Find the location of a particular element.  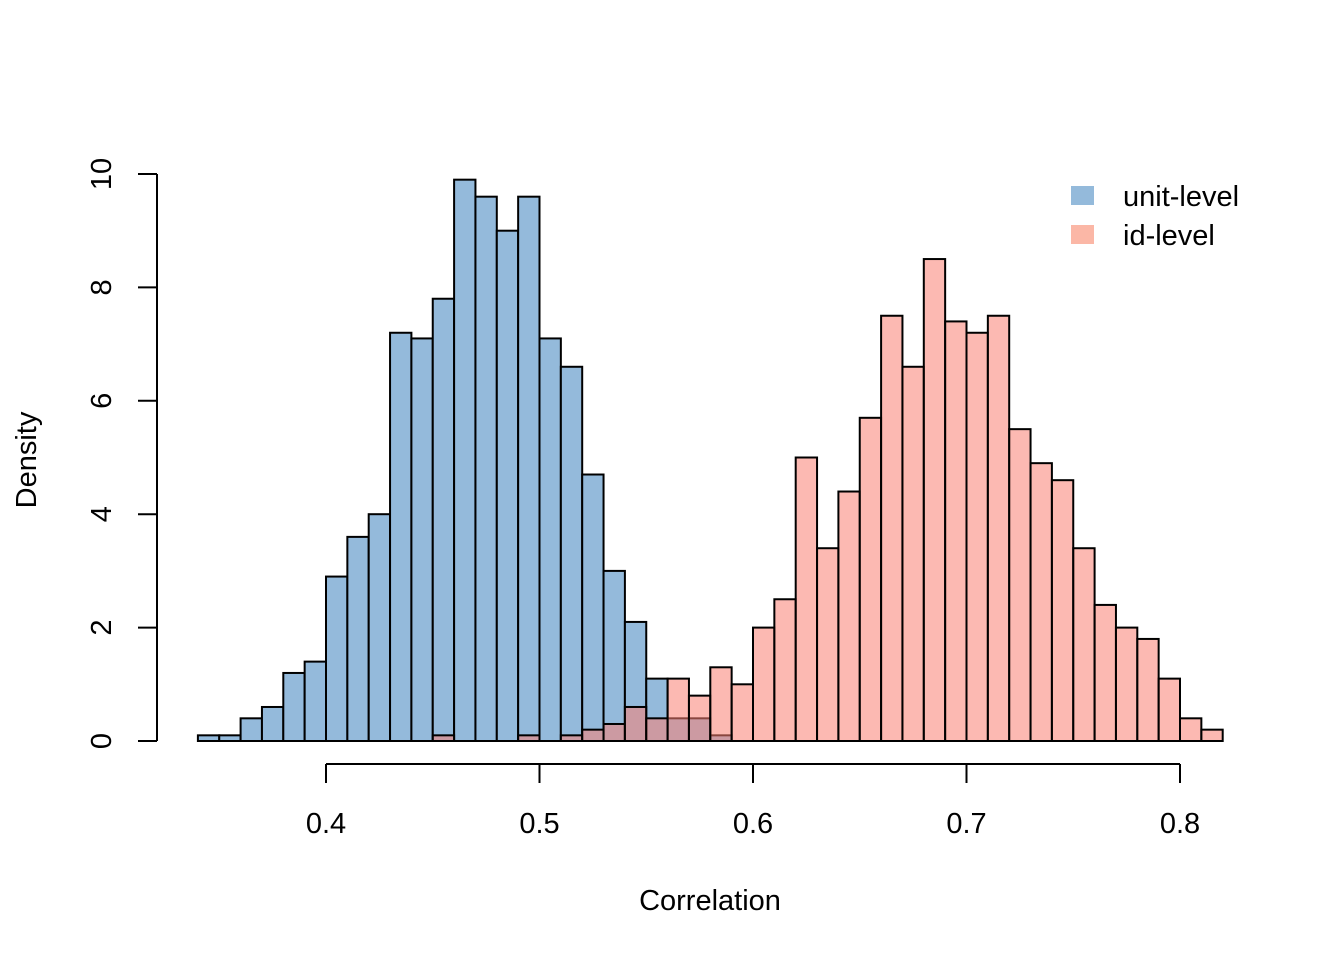

legend: unit-level id-level is located at coordinates (1155, 216).